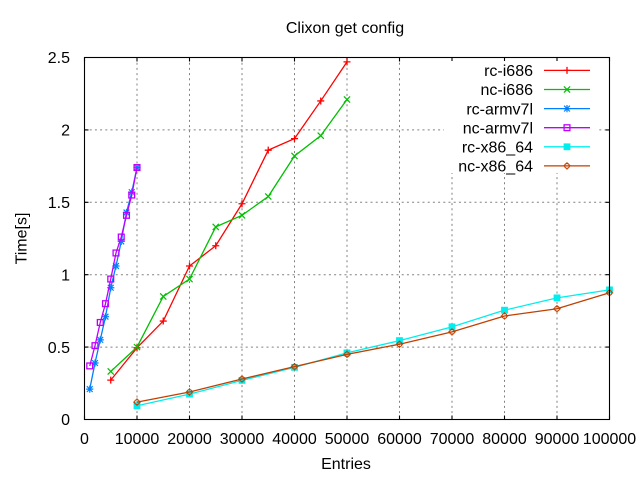 The image size is (640, 485). I want to click on svg-text: 100000, so click(609, 439).